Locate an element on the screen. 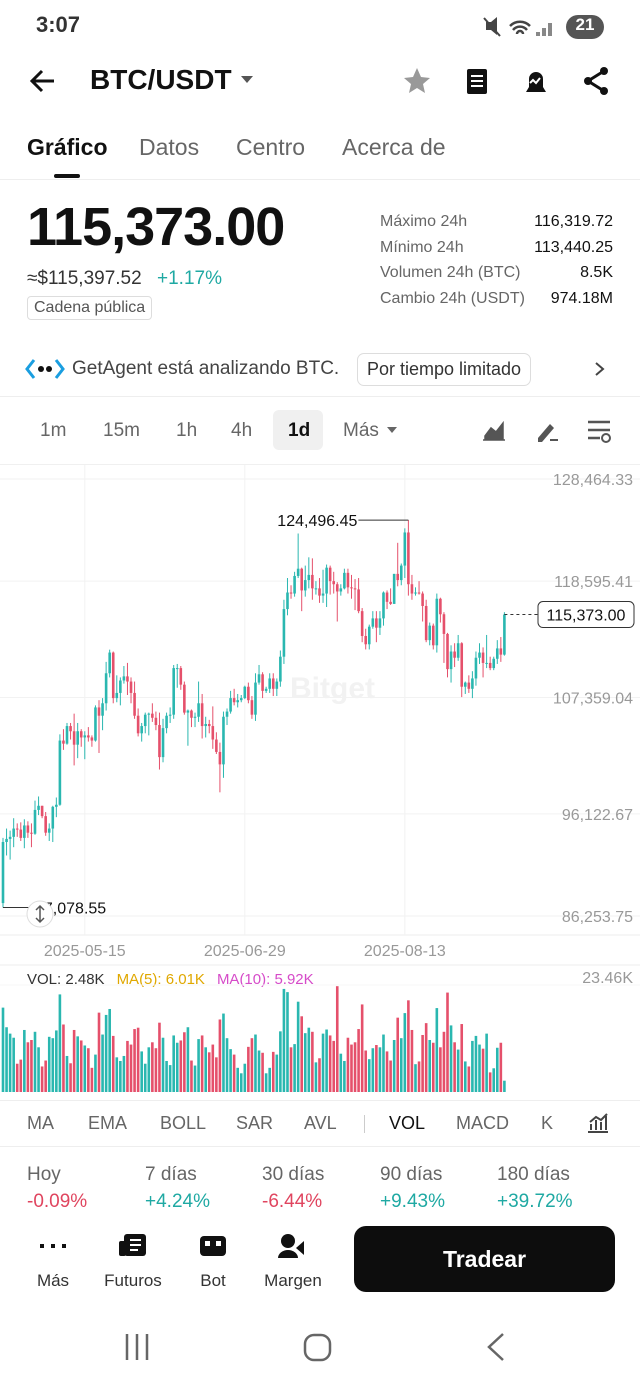 This screenshot has height=1387, width=640. nav-back is located at coordinates (495, 1347).